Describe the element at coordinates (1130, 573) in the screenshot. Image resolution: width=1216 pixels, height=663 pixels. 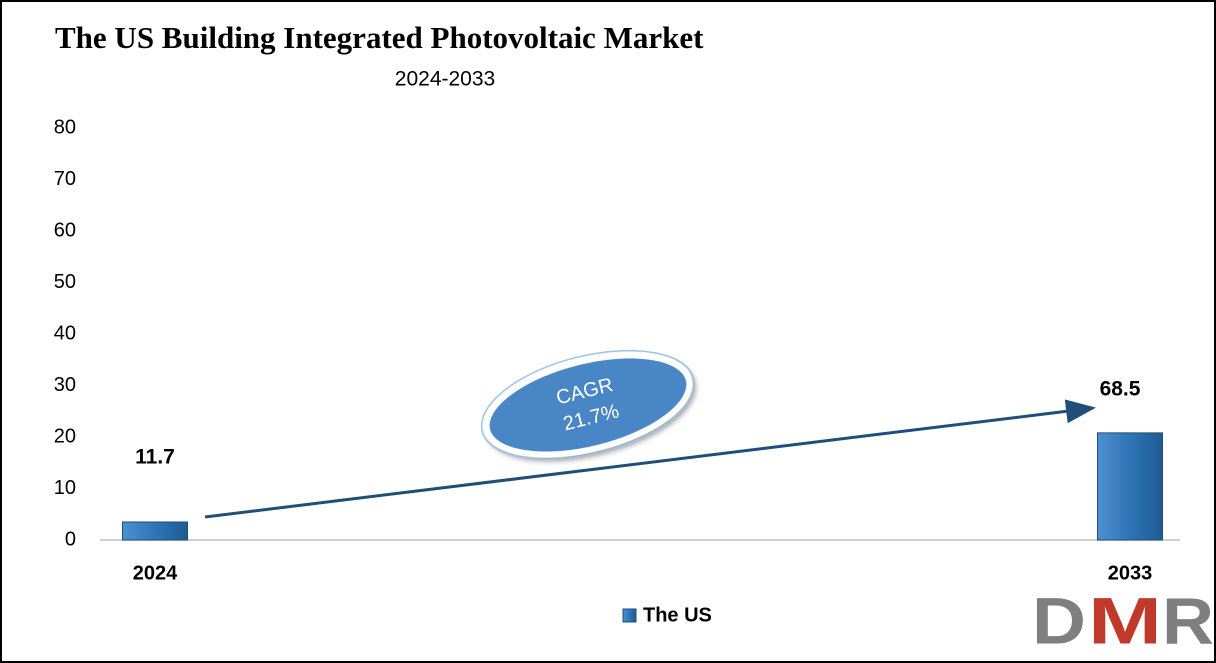
I see `x-tick-label: 2033` at that location.